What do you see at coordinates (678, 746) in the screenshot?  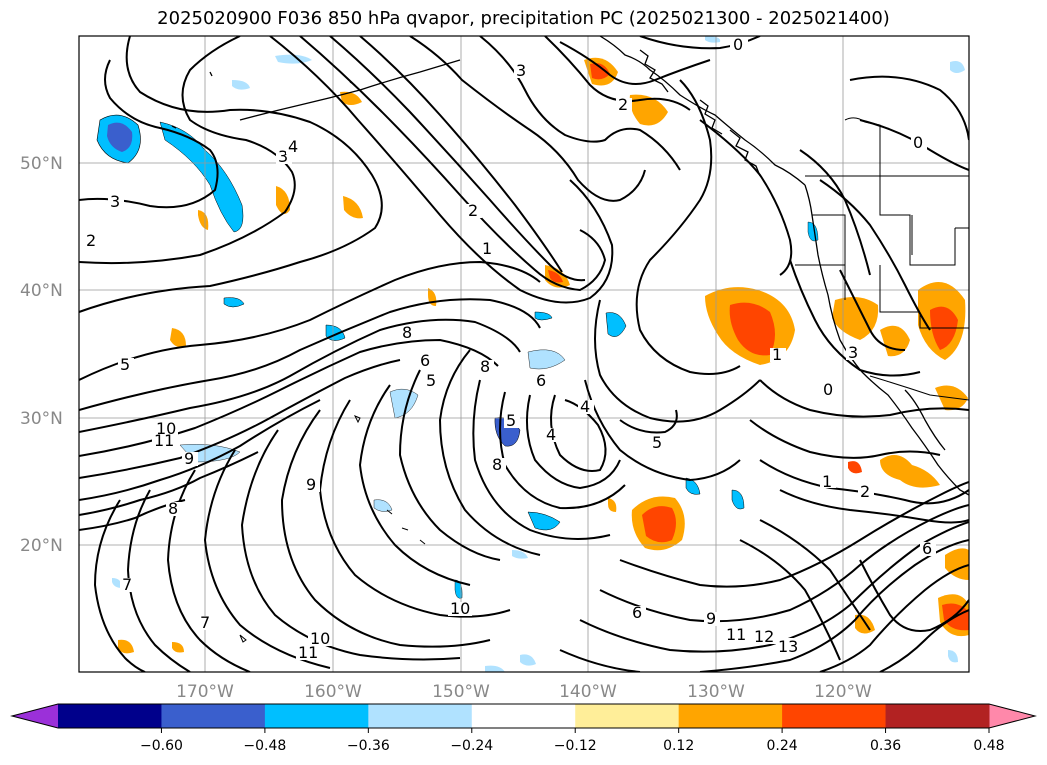 I see `colorbar-tick-label: 0.12` at bounding box center [678, 746].